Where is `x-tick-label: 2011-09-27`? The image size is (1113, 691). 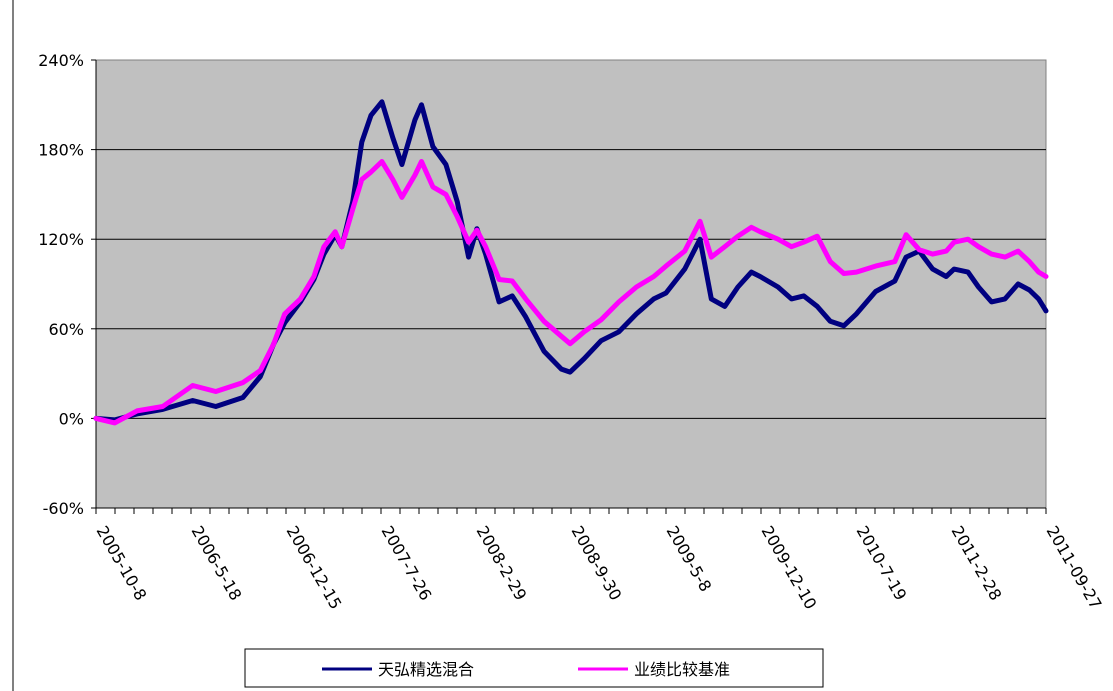
x-tick-label: 2011-09-27 is located at coordinates (1074, 568).